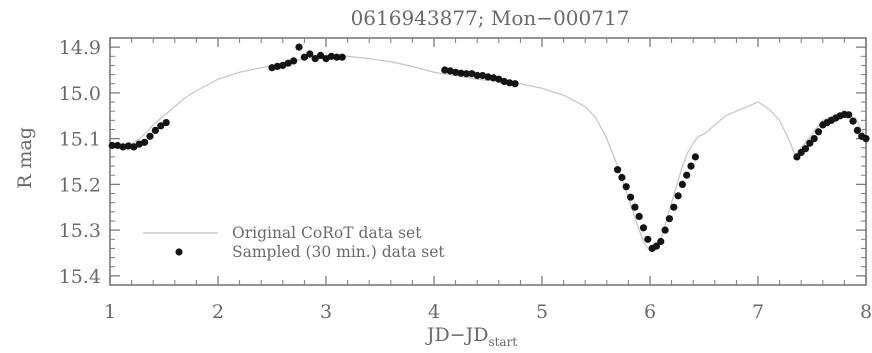  I want to click on x-tick-label: 4, so click(434, 312).